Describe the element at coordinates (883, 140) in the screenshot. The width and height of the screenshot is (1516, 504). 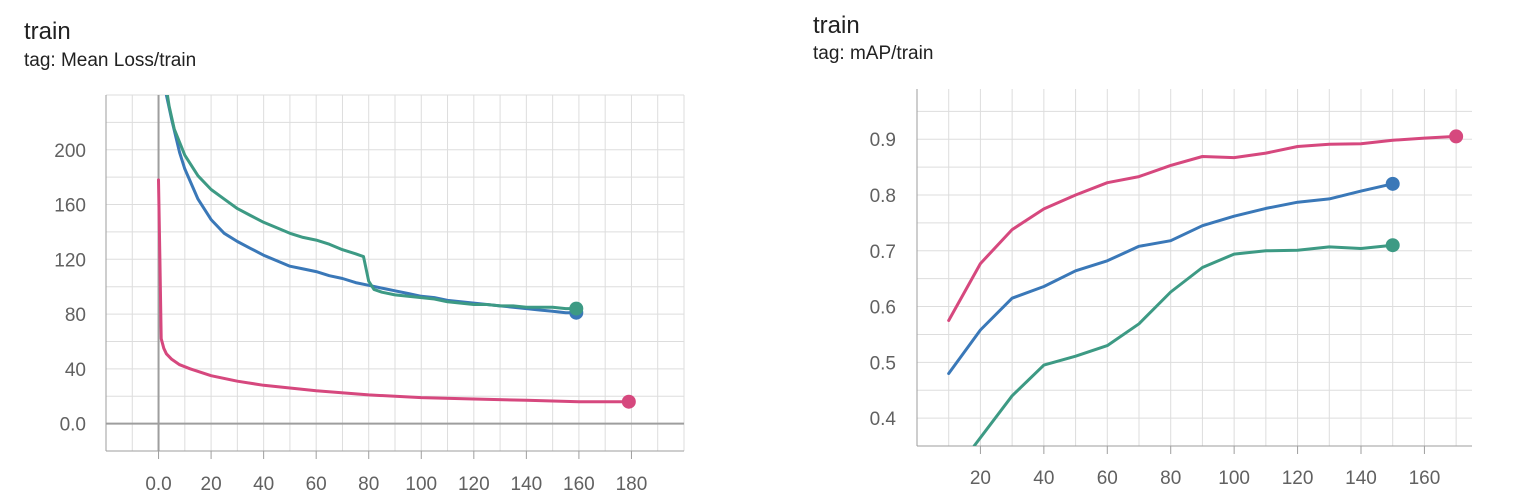
I see `y-tick-label: 0.9` at that location.